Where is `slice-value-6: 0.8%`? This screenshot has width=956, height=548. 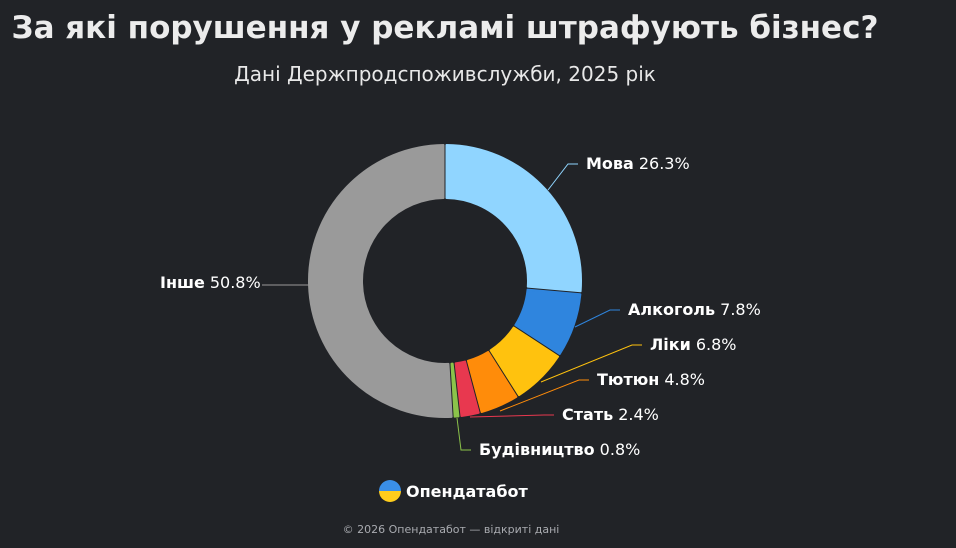
slice-value-6: 0.8% is located at coordinates (620, 449).